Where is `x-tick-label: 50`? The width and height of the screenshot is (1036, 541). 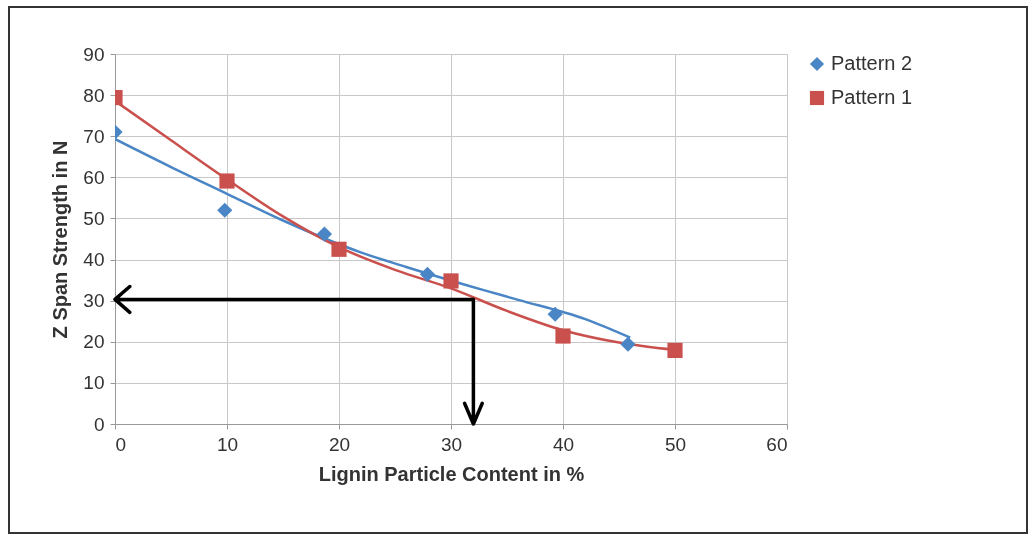 x-tick-label: 50 is located at coordinates (675, 444).